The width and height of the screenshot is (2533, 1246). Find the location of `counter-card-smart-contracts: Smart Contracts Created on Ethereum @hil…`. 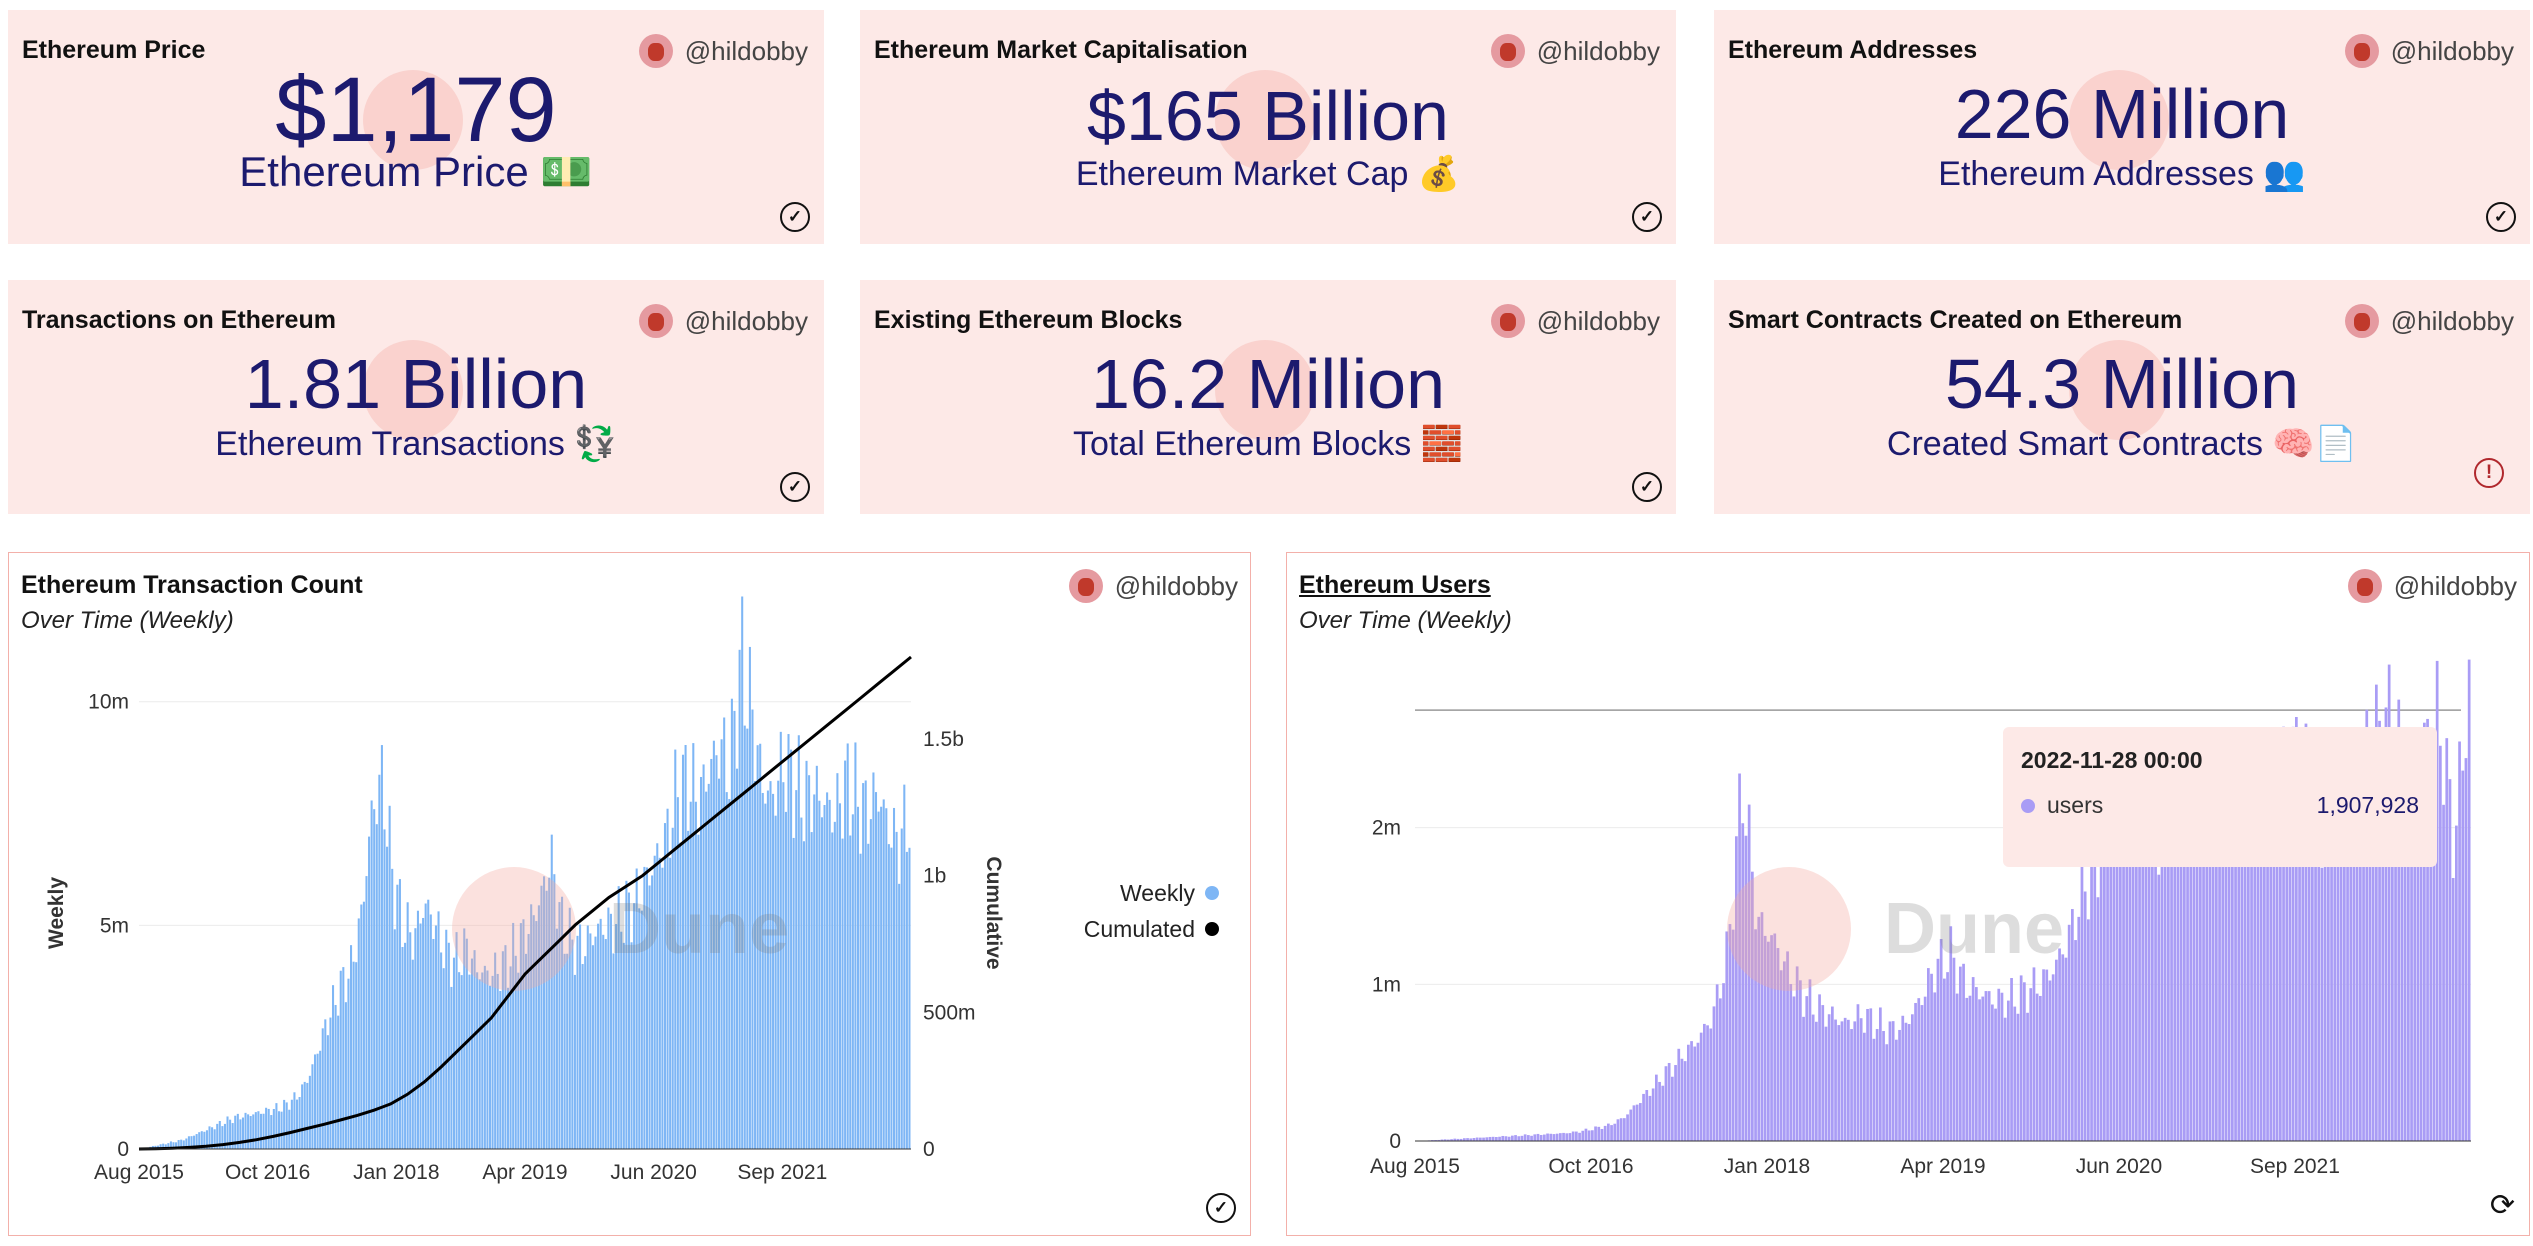

counter-card-smart-contracts: Smart Contracts Created on Ethereum @hil… is located at coordinates (2122, 397).